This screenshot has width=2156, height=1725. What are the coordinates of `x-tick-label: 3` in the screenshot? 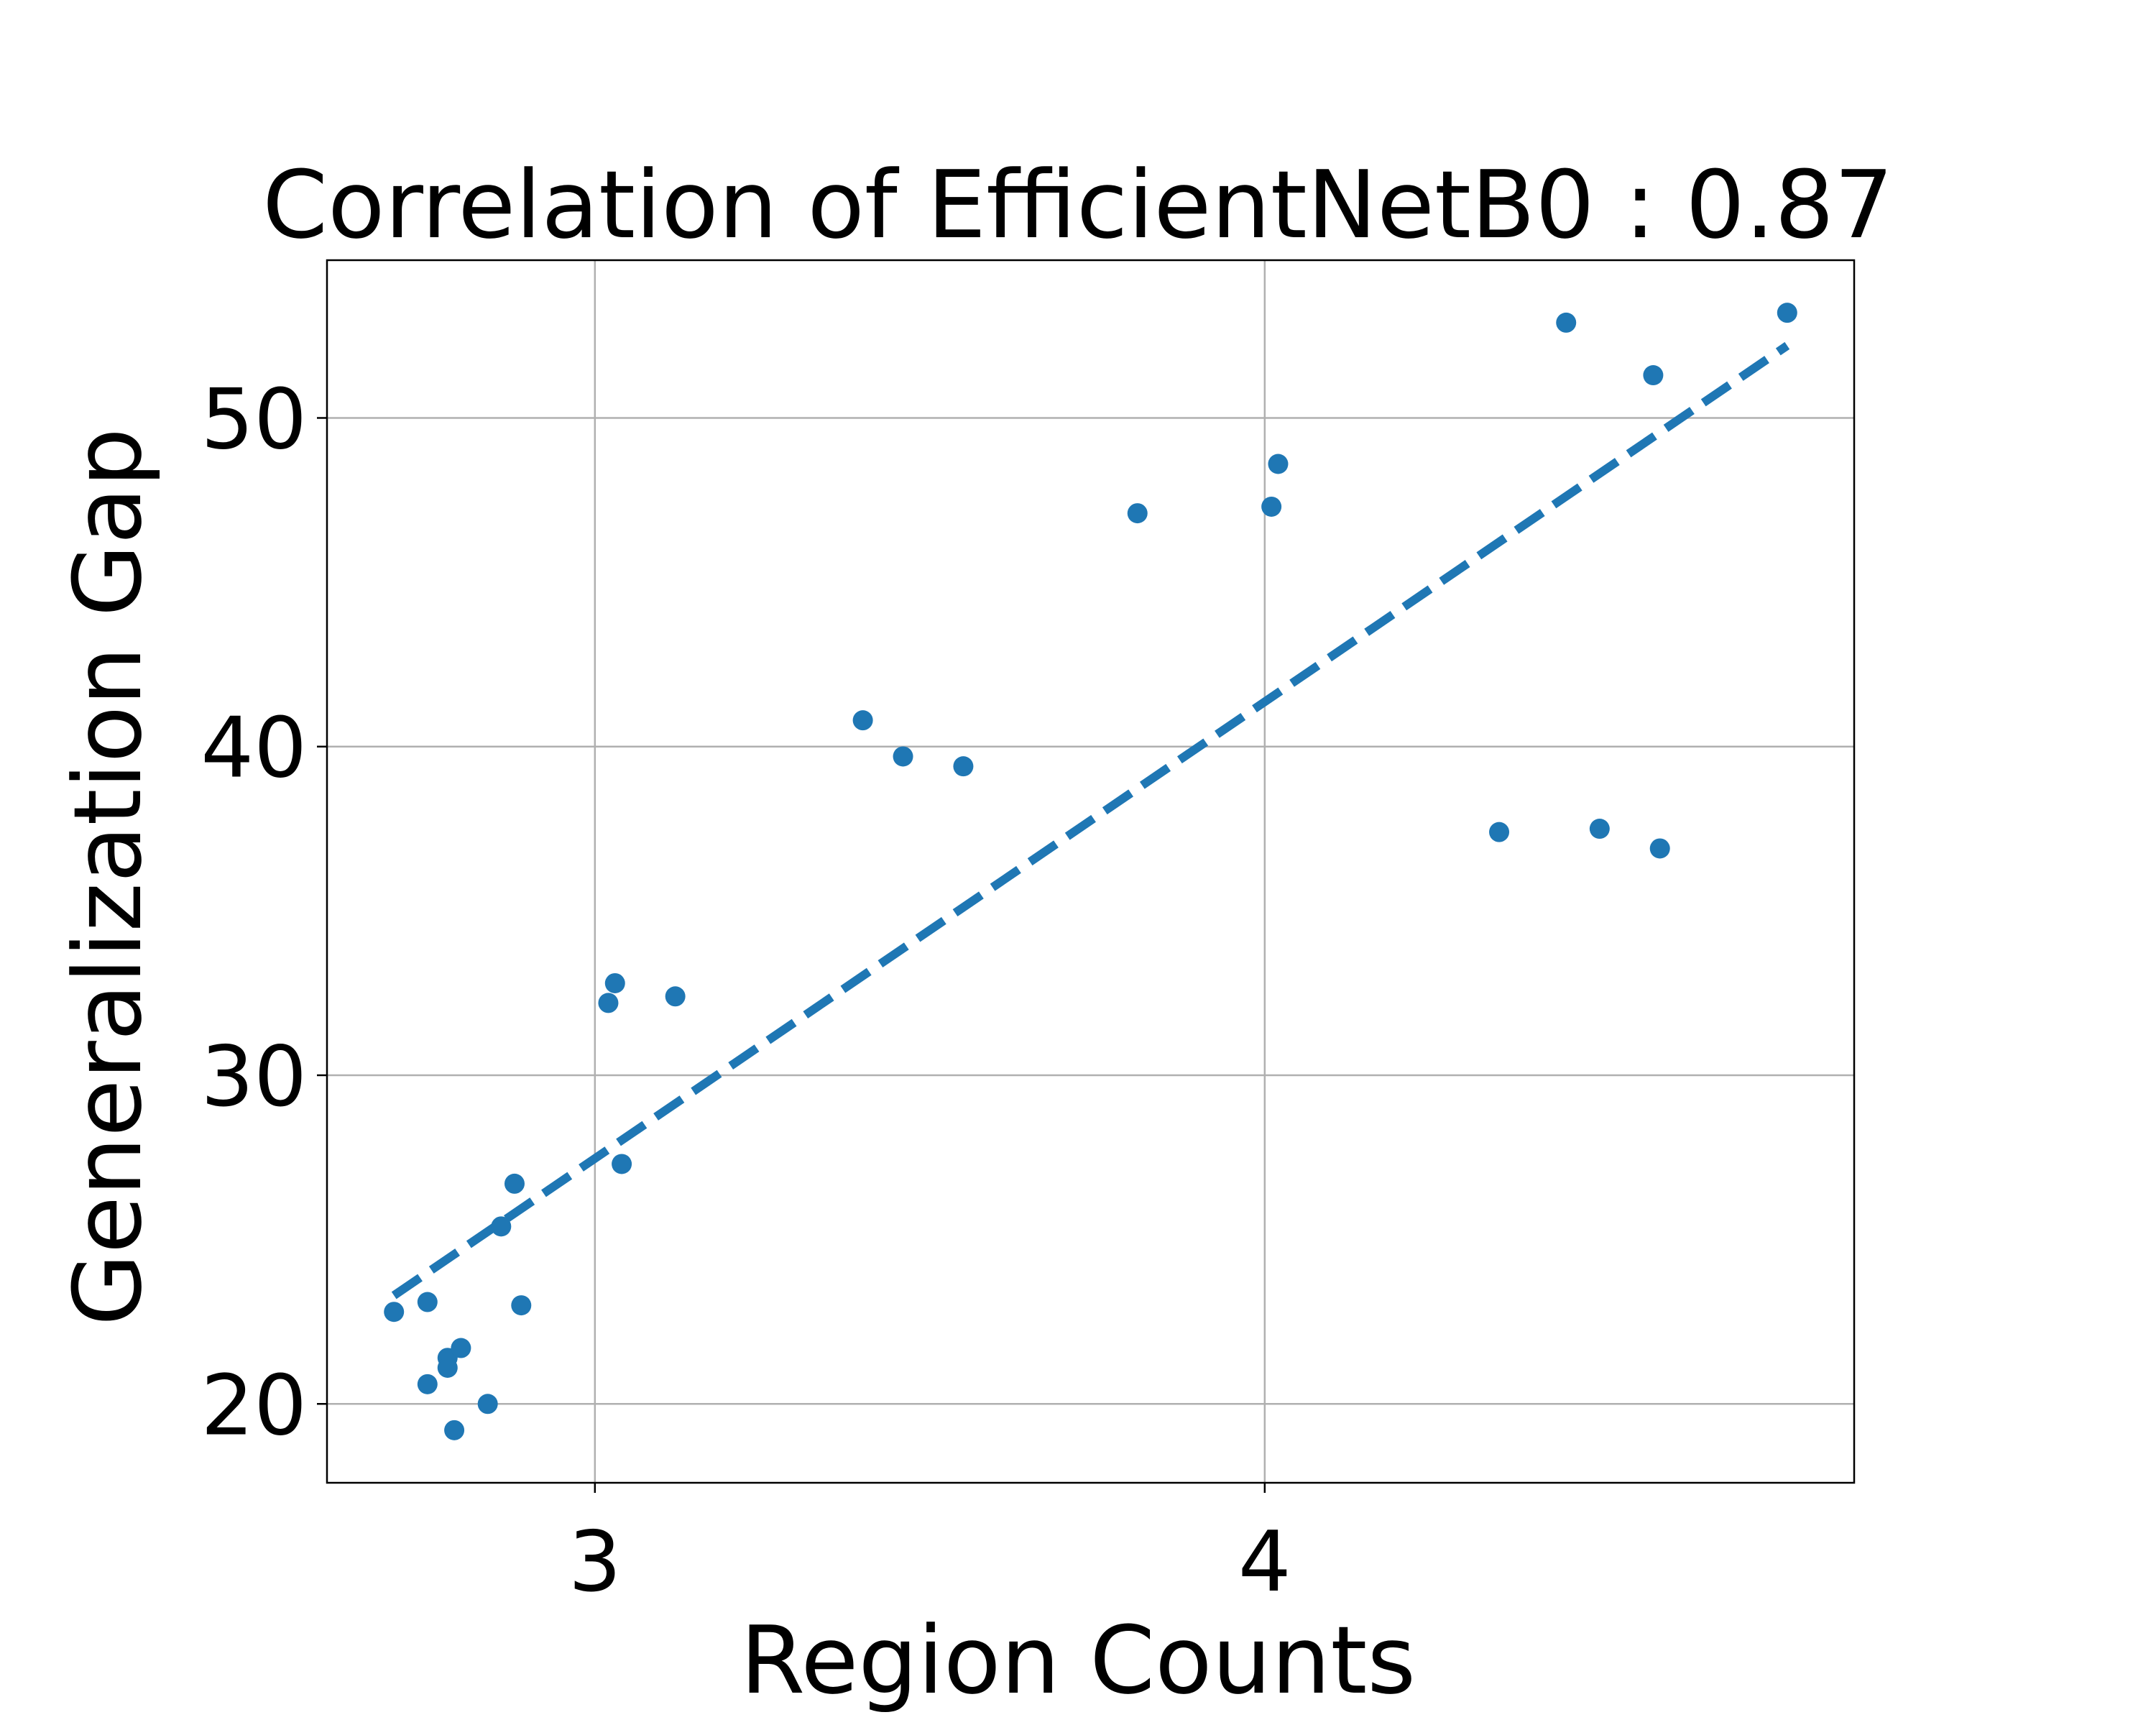 It's located at (595, 1562).